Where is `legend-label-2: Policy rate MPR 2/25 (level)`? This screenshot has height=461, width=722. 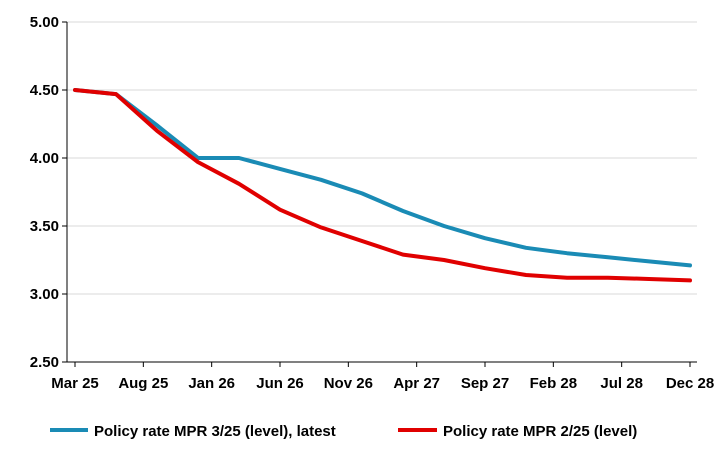 legend-label-2: Policy rate MPR 2/25 (level) is located at coordinates (540, 431).